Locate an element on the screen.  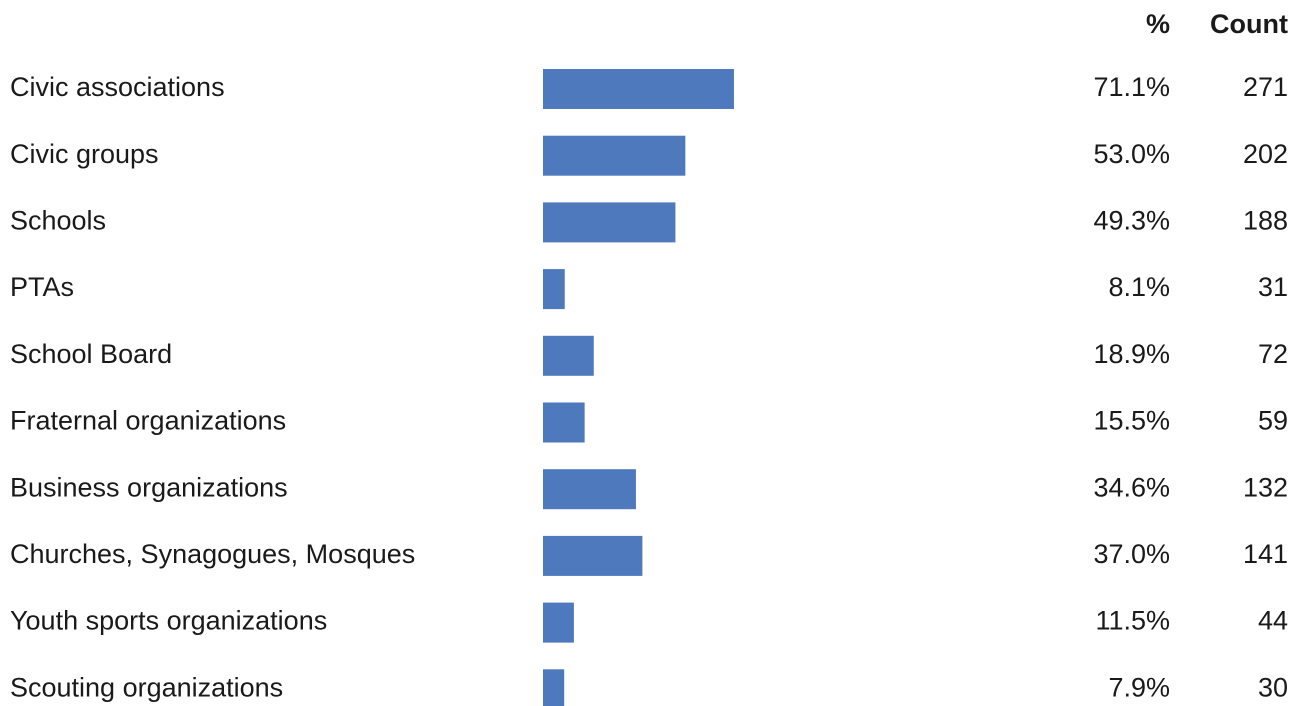
percent-label: 11.5% is located at coordinates (1132, 621).